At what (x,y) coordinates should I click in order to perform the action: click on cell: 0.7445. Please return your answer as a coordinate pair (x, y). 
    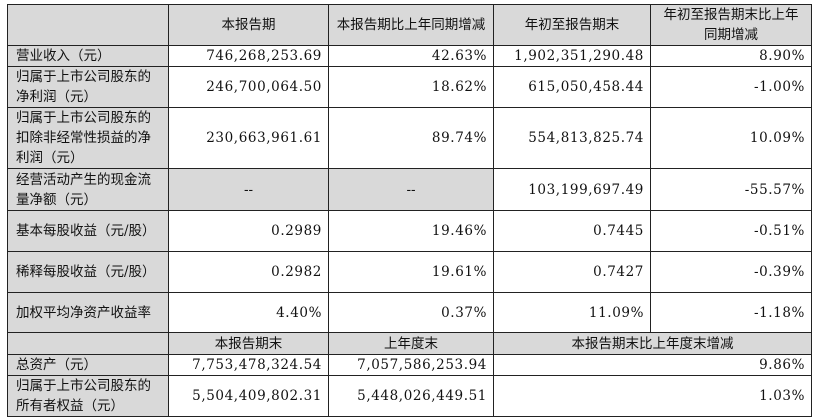
    Looking at the image, I should click on (572, 231).